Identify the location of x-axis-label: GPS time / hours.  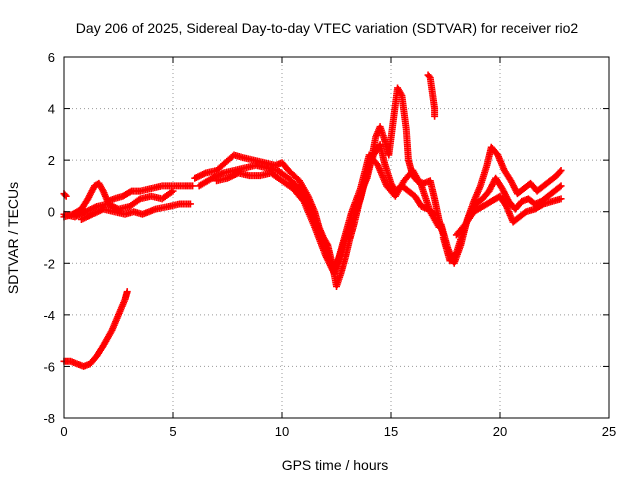
(335, 465).